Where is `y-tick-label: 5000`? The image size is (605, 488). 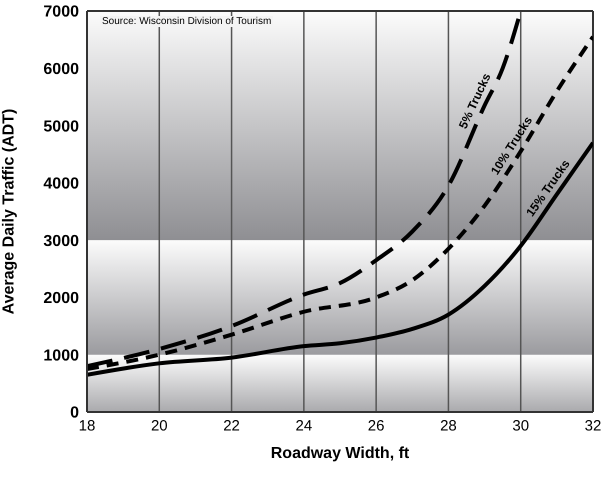
y-tick-label: 5000 is located at coordinates (61, 127).